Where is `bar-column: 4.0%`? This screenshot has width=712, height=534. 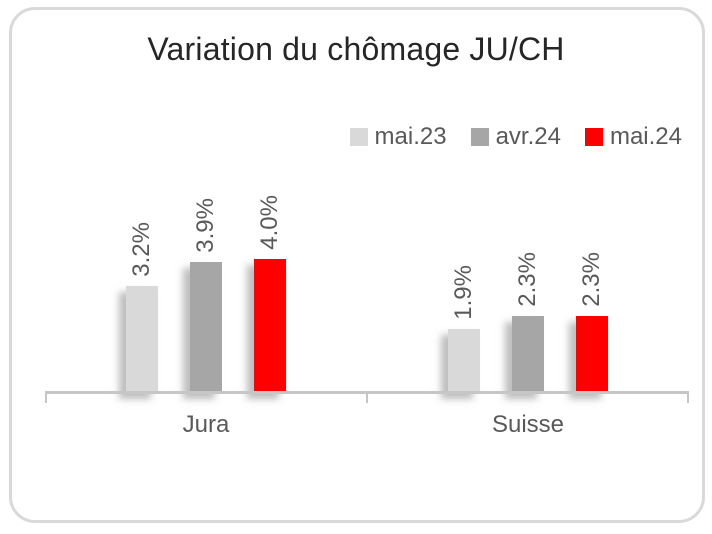
bar-column: 4.0% is located at coordinates (270, 294).